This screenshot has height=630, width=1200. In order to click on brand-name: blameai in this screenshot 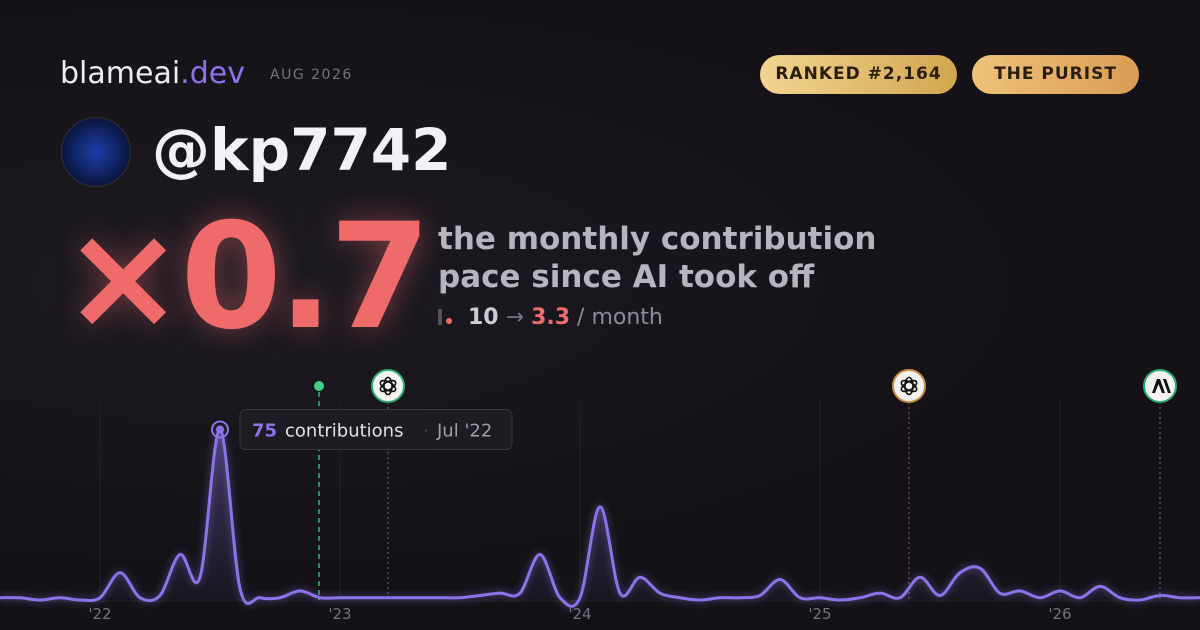, I will do `click(120, 73)`.